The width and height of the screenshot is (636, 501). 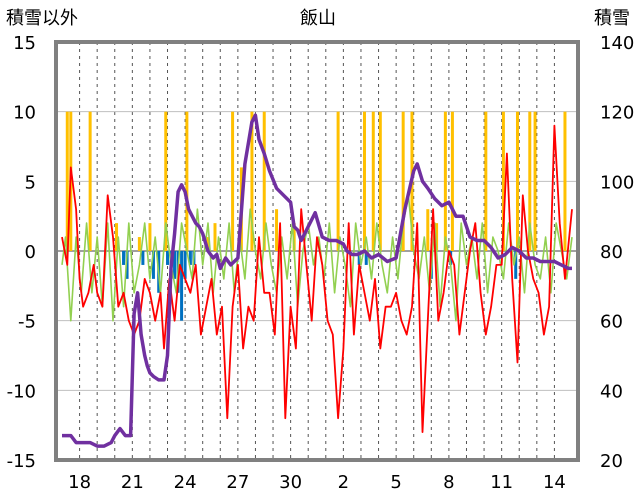 I want to click on left-tick-label: 5, so click(x=30, y=182).